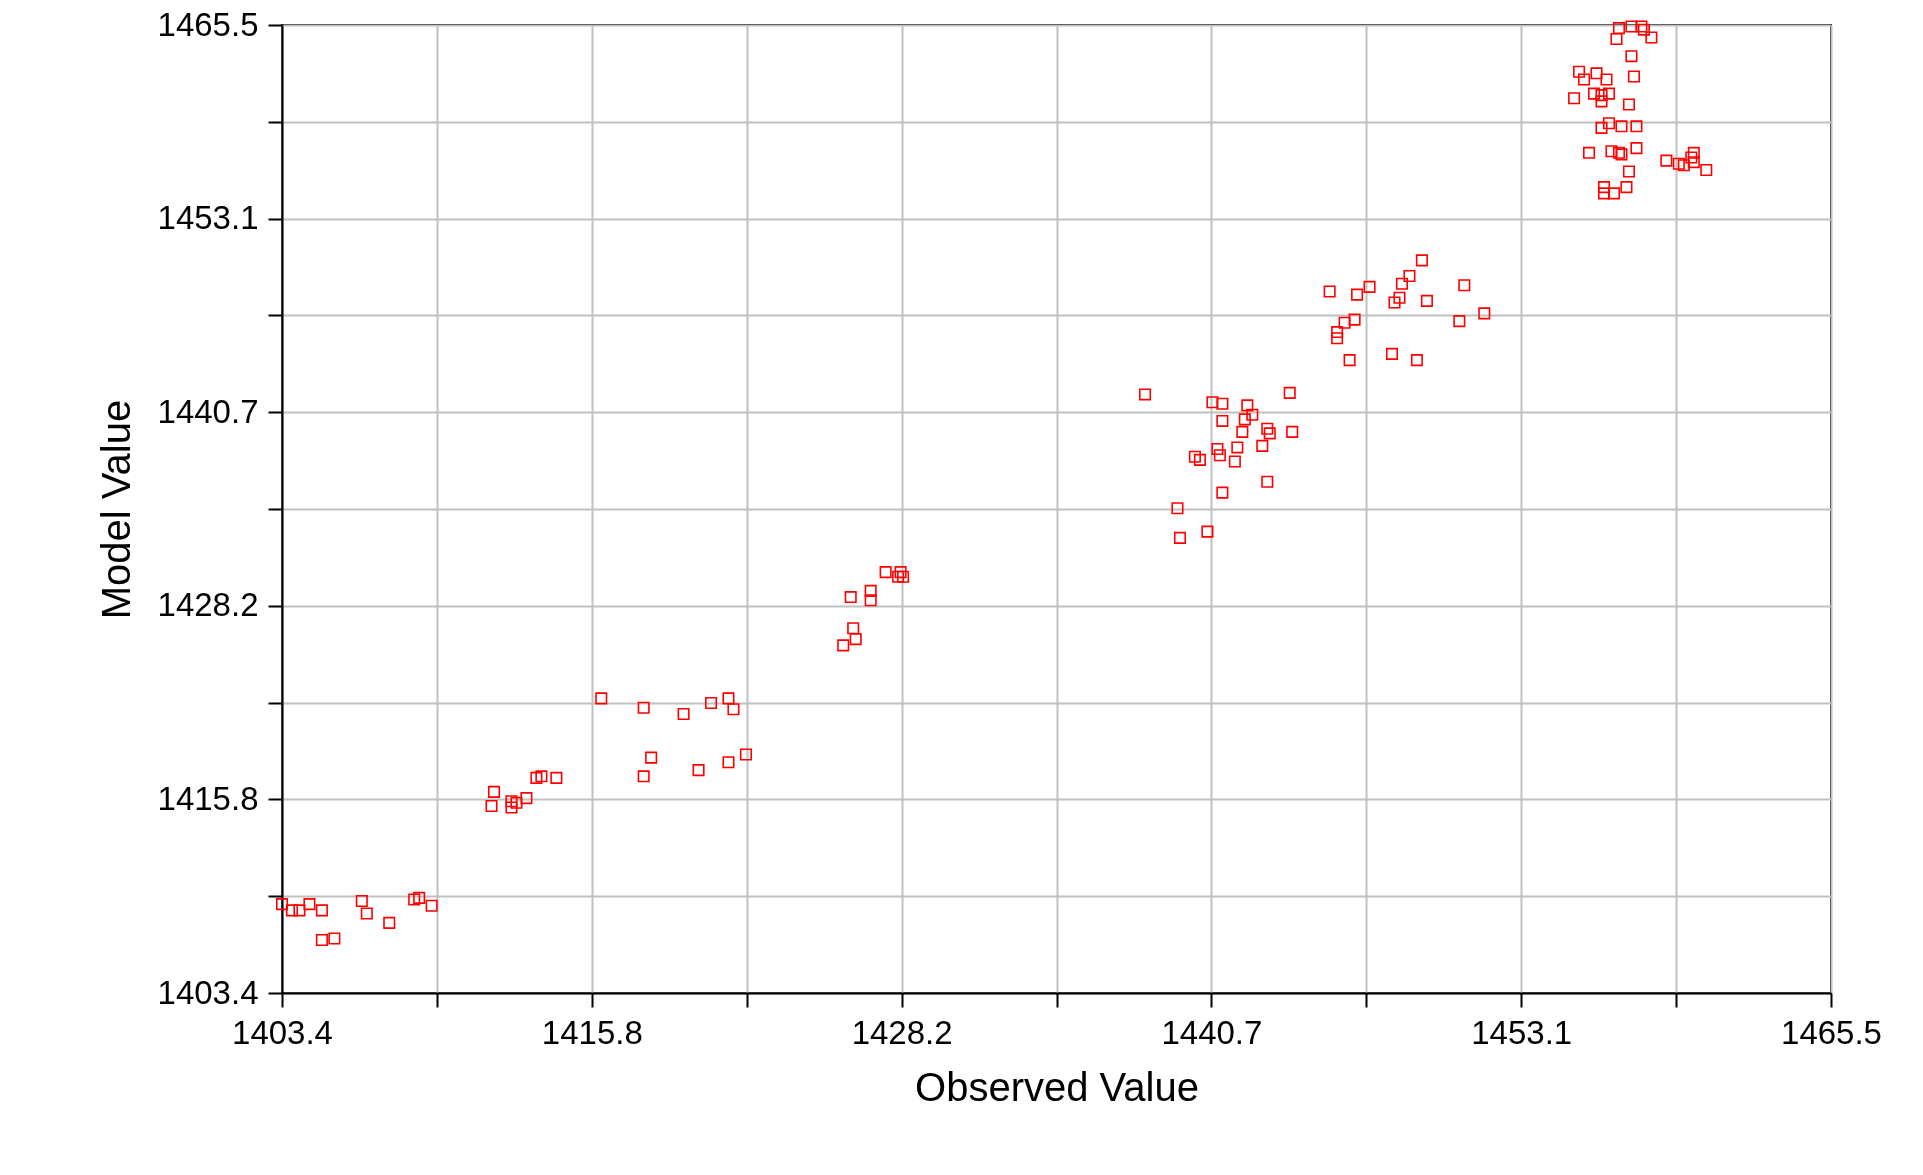 The image size is (1923, 1175). What do you see at coordinates (208, 605) in the screenshot?
I see `y-tick-label: 1428.2` at bounding box center [208, 605].